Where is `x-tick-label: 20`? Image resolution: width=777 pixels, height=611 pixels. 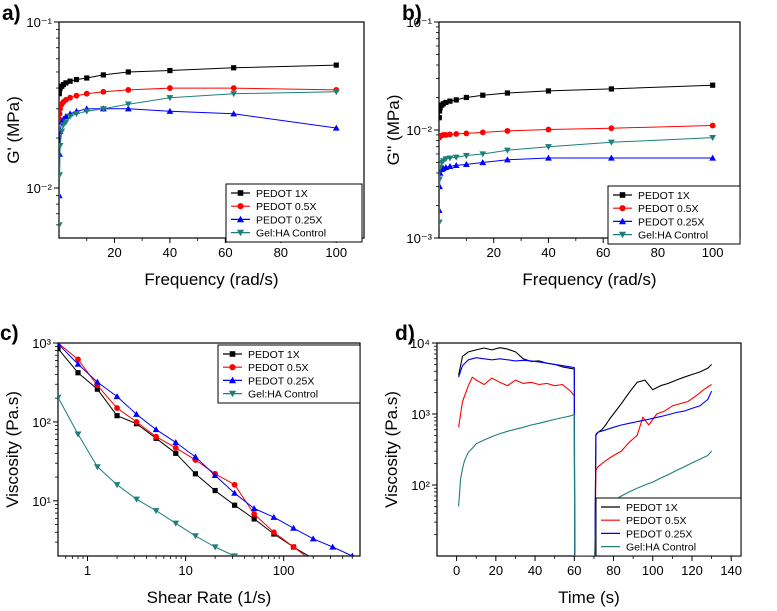 x-tick-label: 20 is located at coordinates (496, 570).